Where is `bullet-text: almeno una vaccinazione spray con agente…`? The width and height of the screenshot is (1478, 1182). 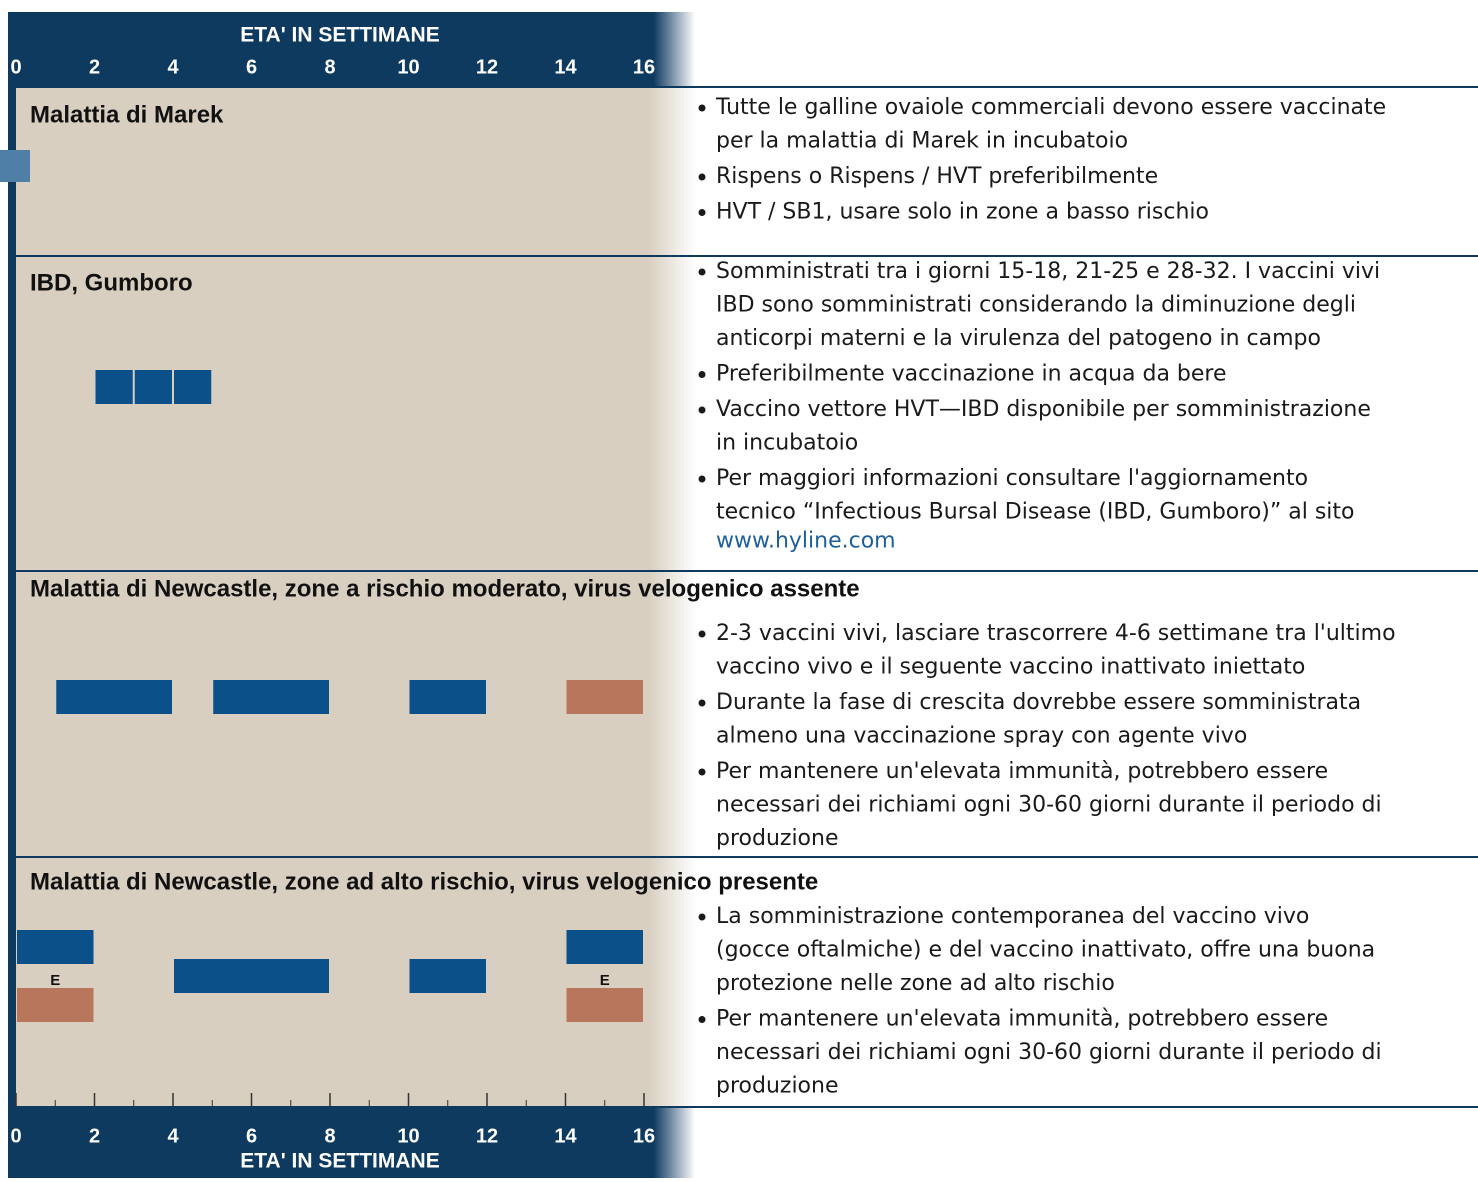
bullet-text: almeno una vaccinazione spray con agente… is located at coordinates (981, 736).